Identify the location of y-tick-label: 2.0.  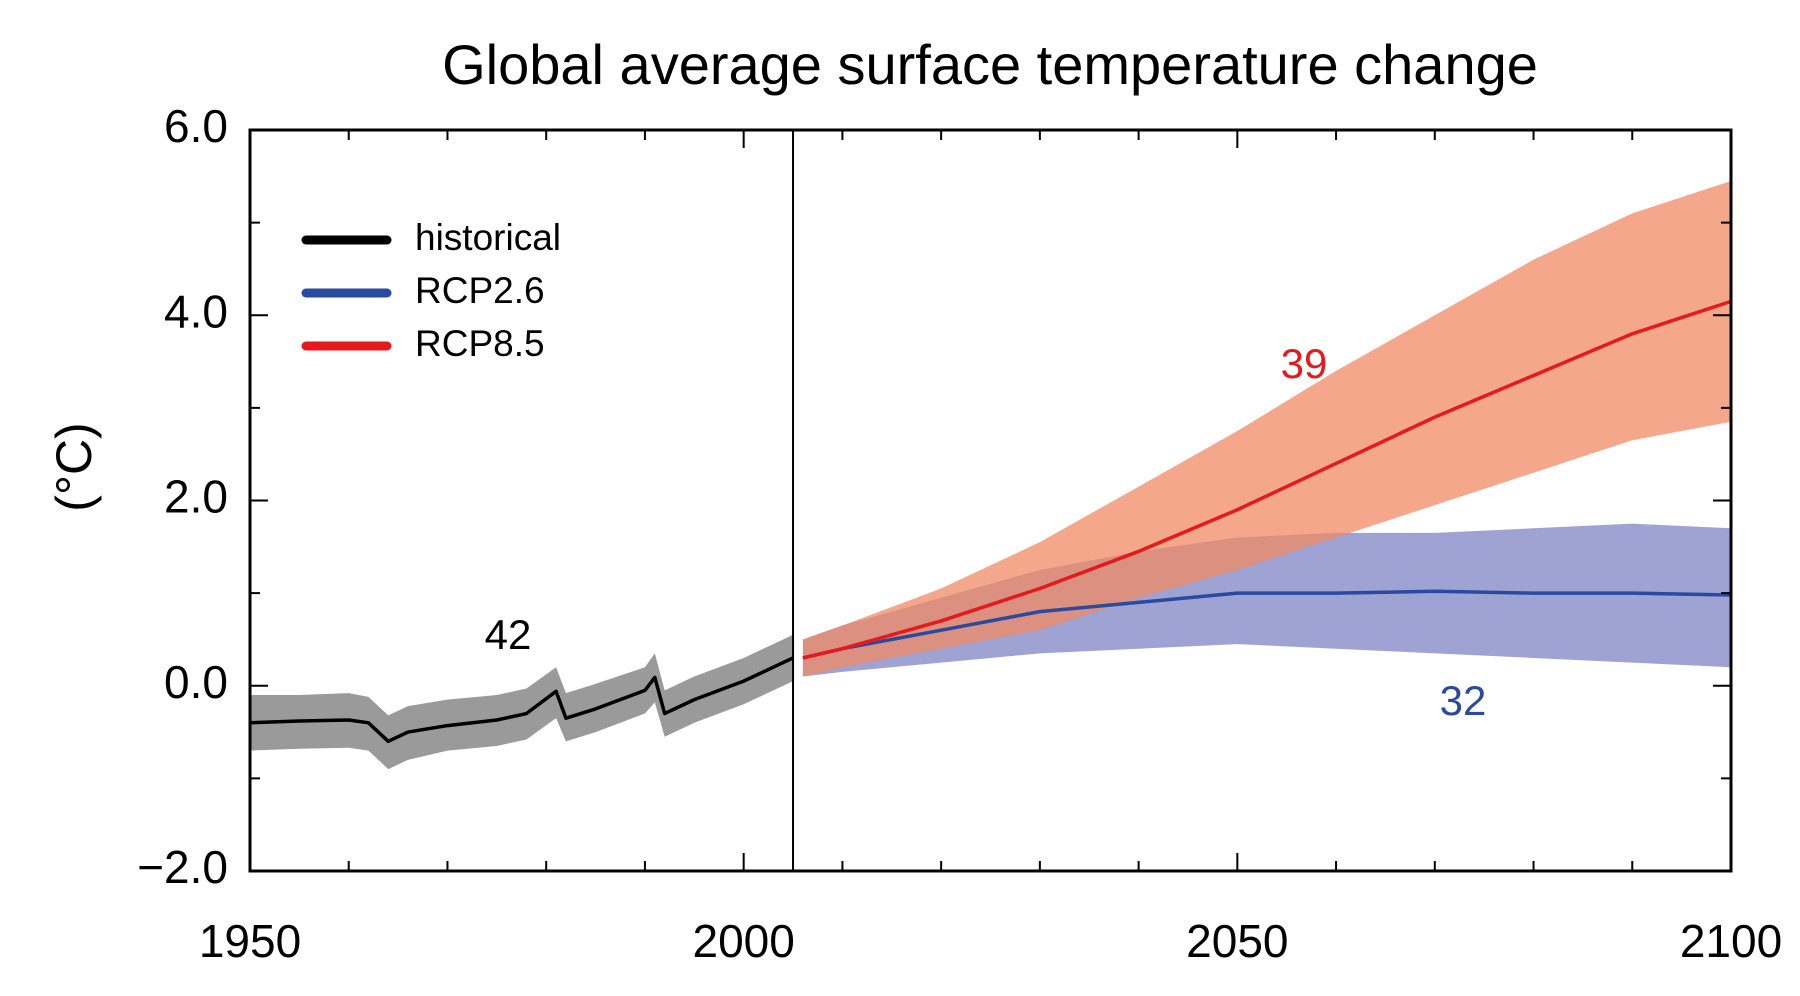
(196, 497).